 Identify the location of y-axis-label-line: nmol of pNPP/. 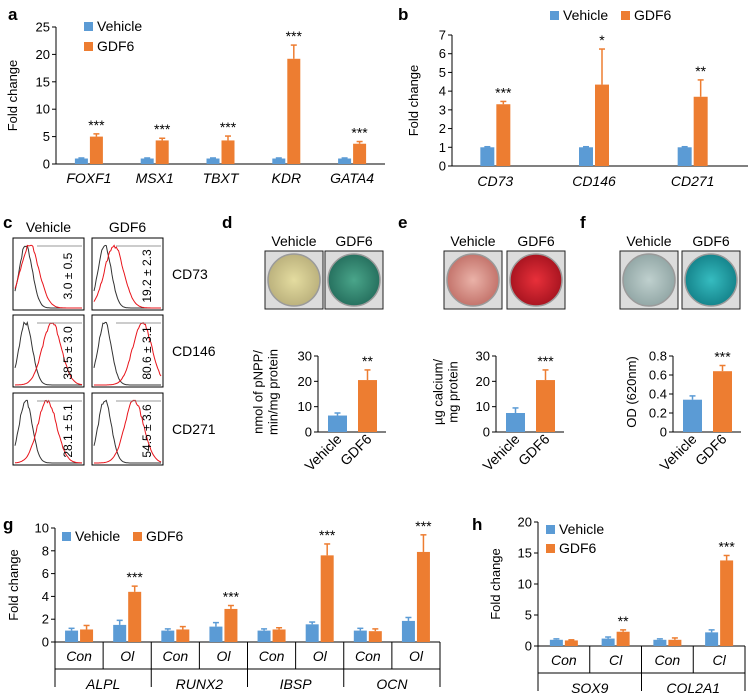
(258, 392).